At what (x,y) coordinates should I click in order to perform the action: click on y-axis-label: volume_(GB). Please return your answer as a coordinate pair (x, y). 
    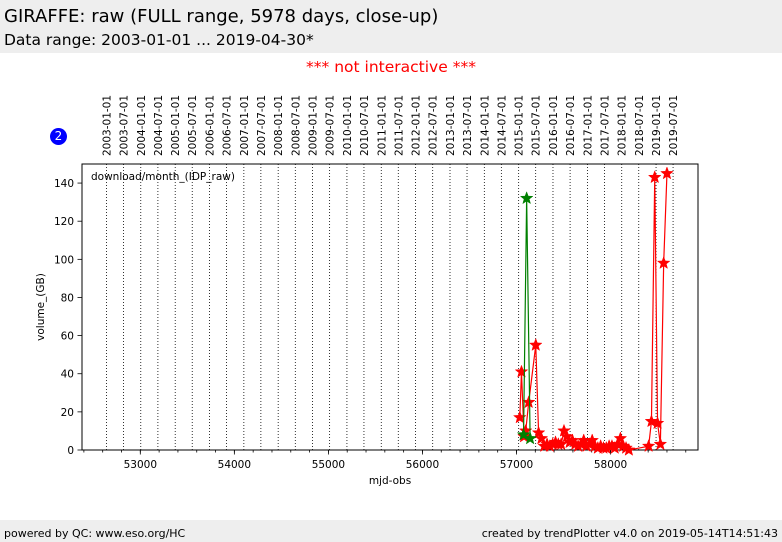
    Looking at the image, I should click on (41, 307).